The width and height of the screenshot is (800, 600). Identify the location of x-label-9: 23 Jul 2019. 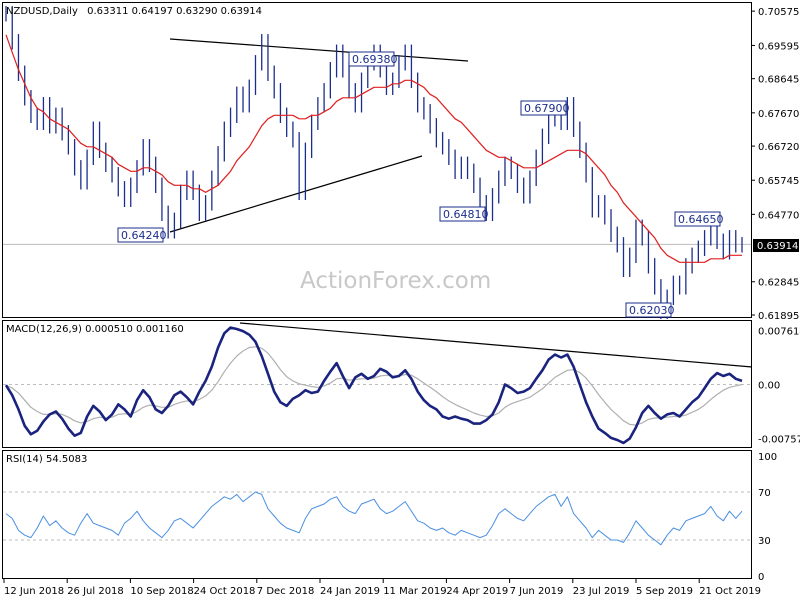
(601, 591).